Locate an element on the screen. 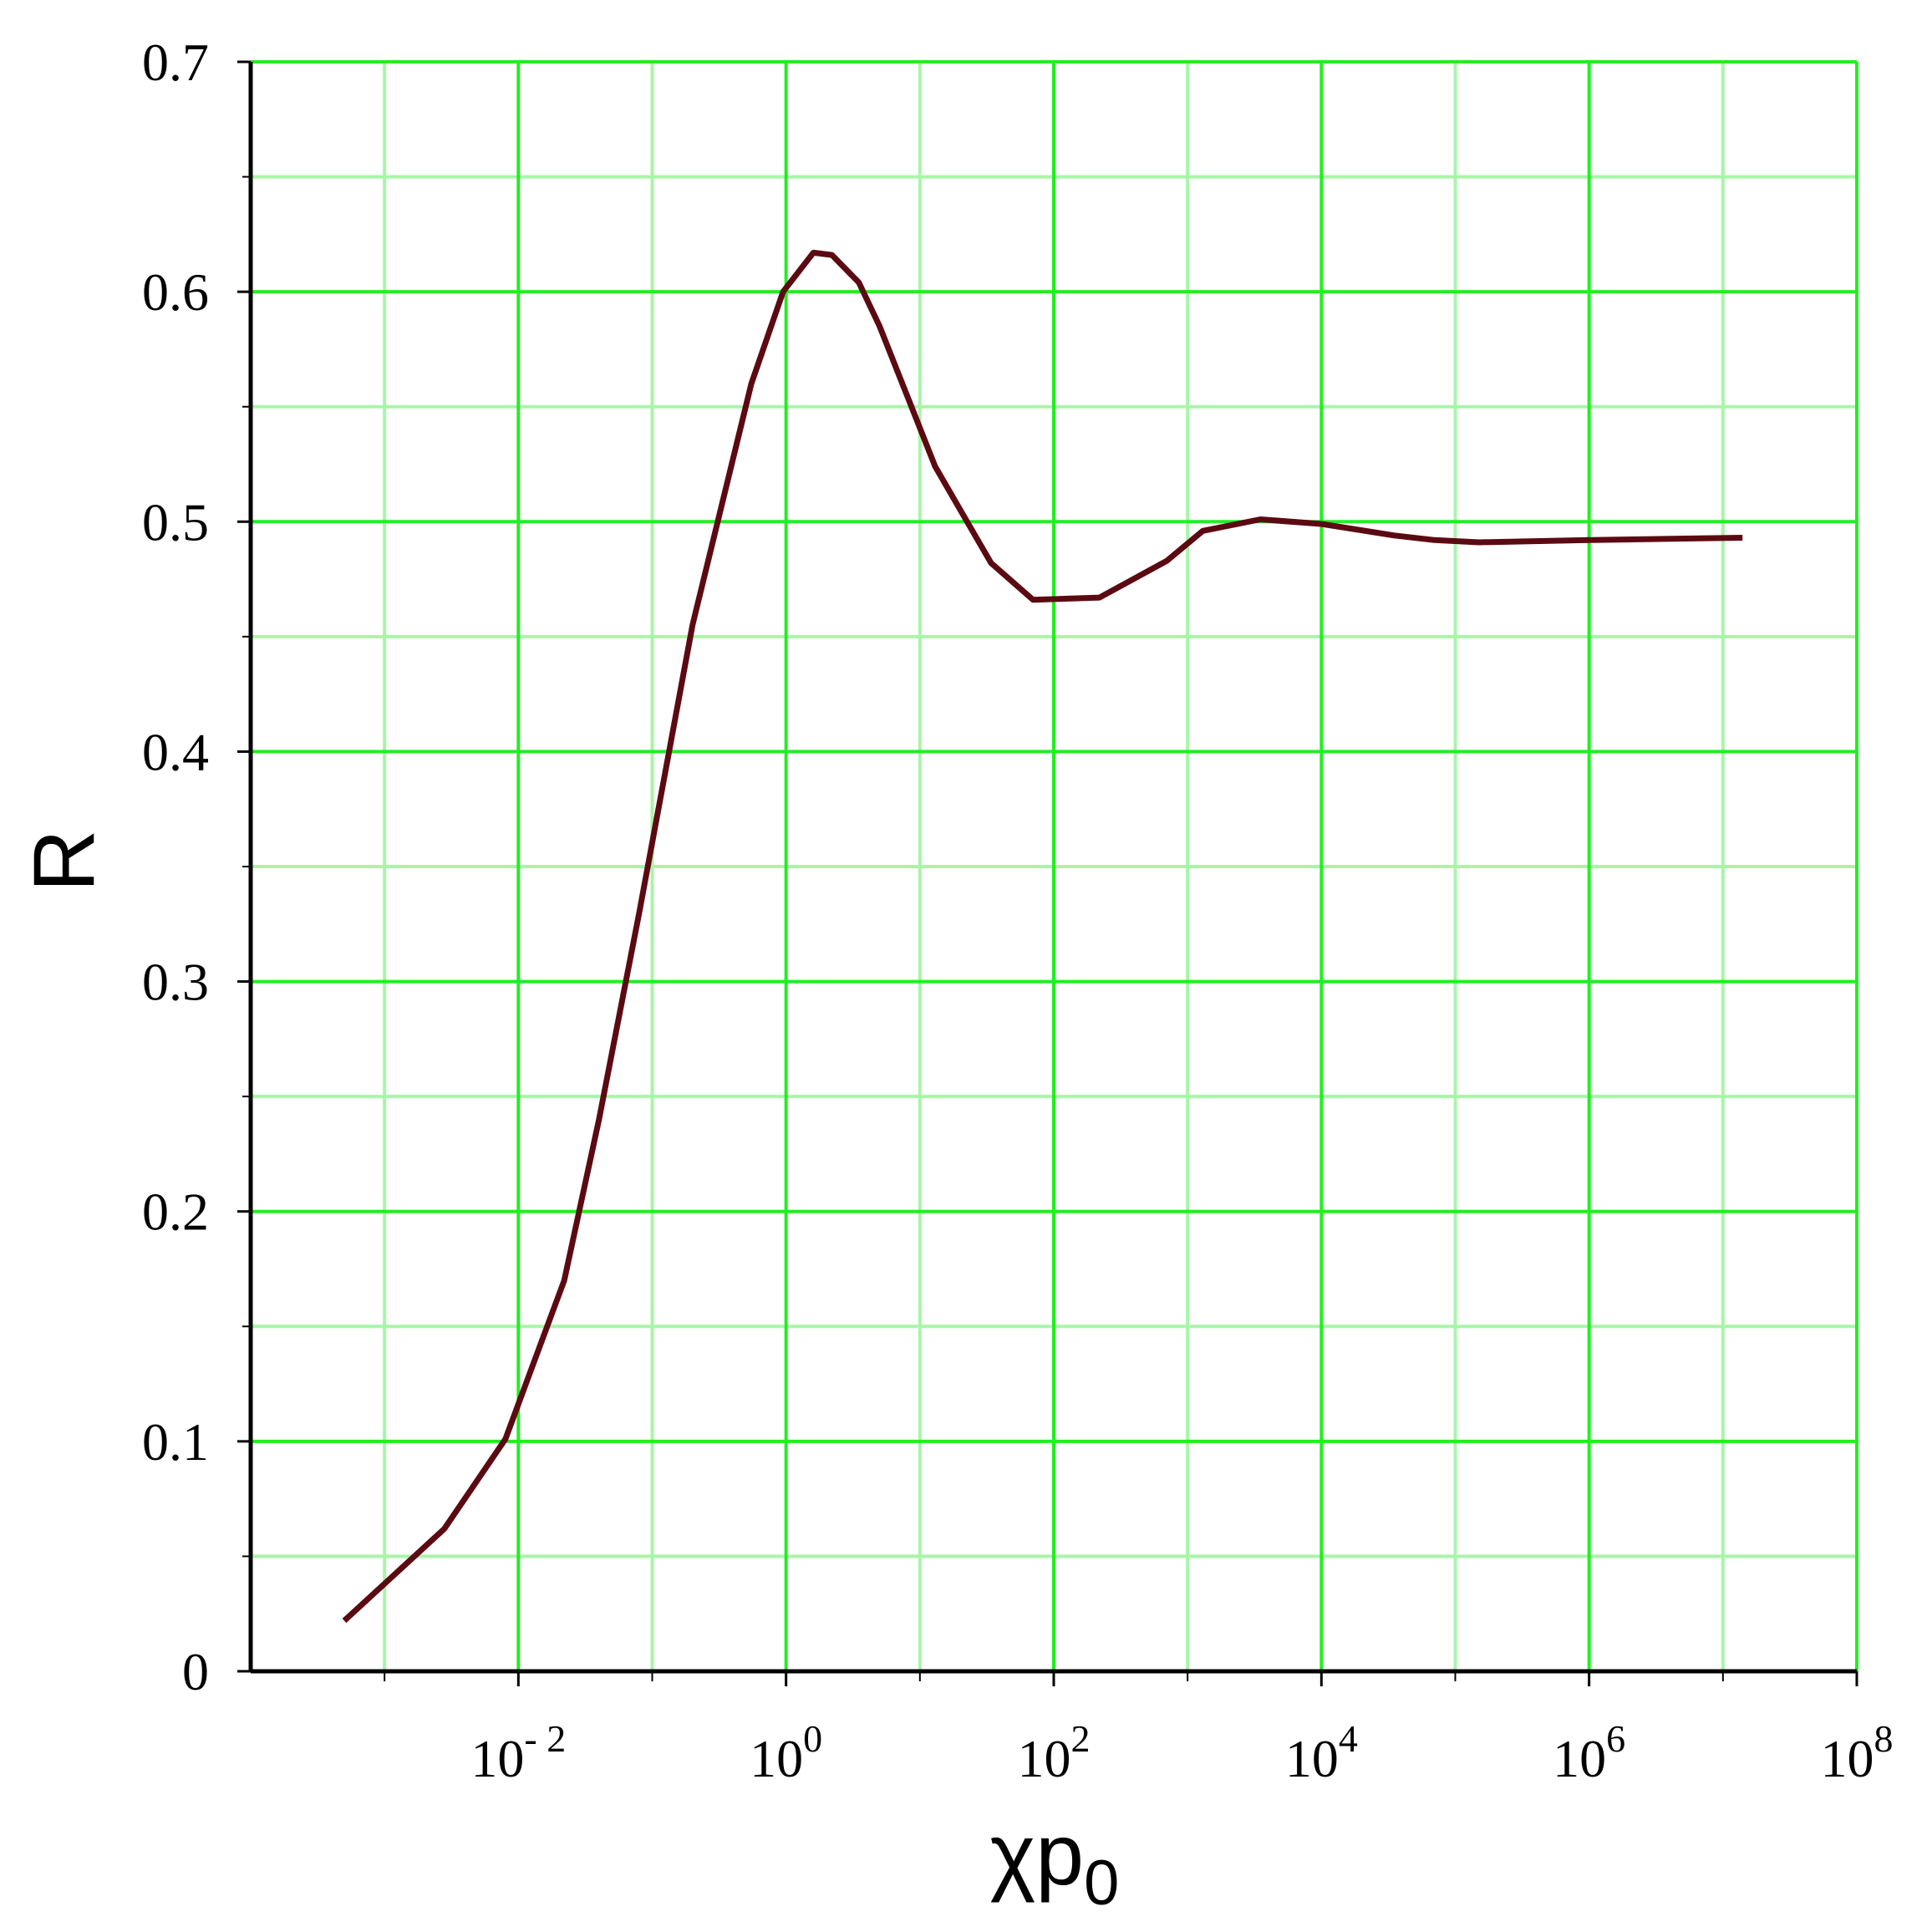 Image resolution: width=1932 pixels, height=1932 pixels. y-axis-label: R is located at coordinates (64, 860).